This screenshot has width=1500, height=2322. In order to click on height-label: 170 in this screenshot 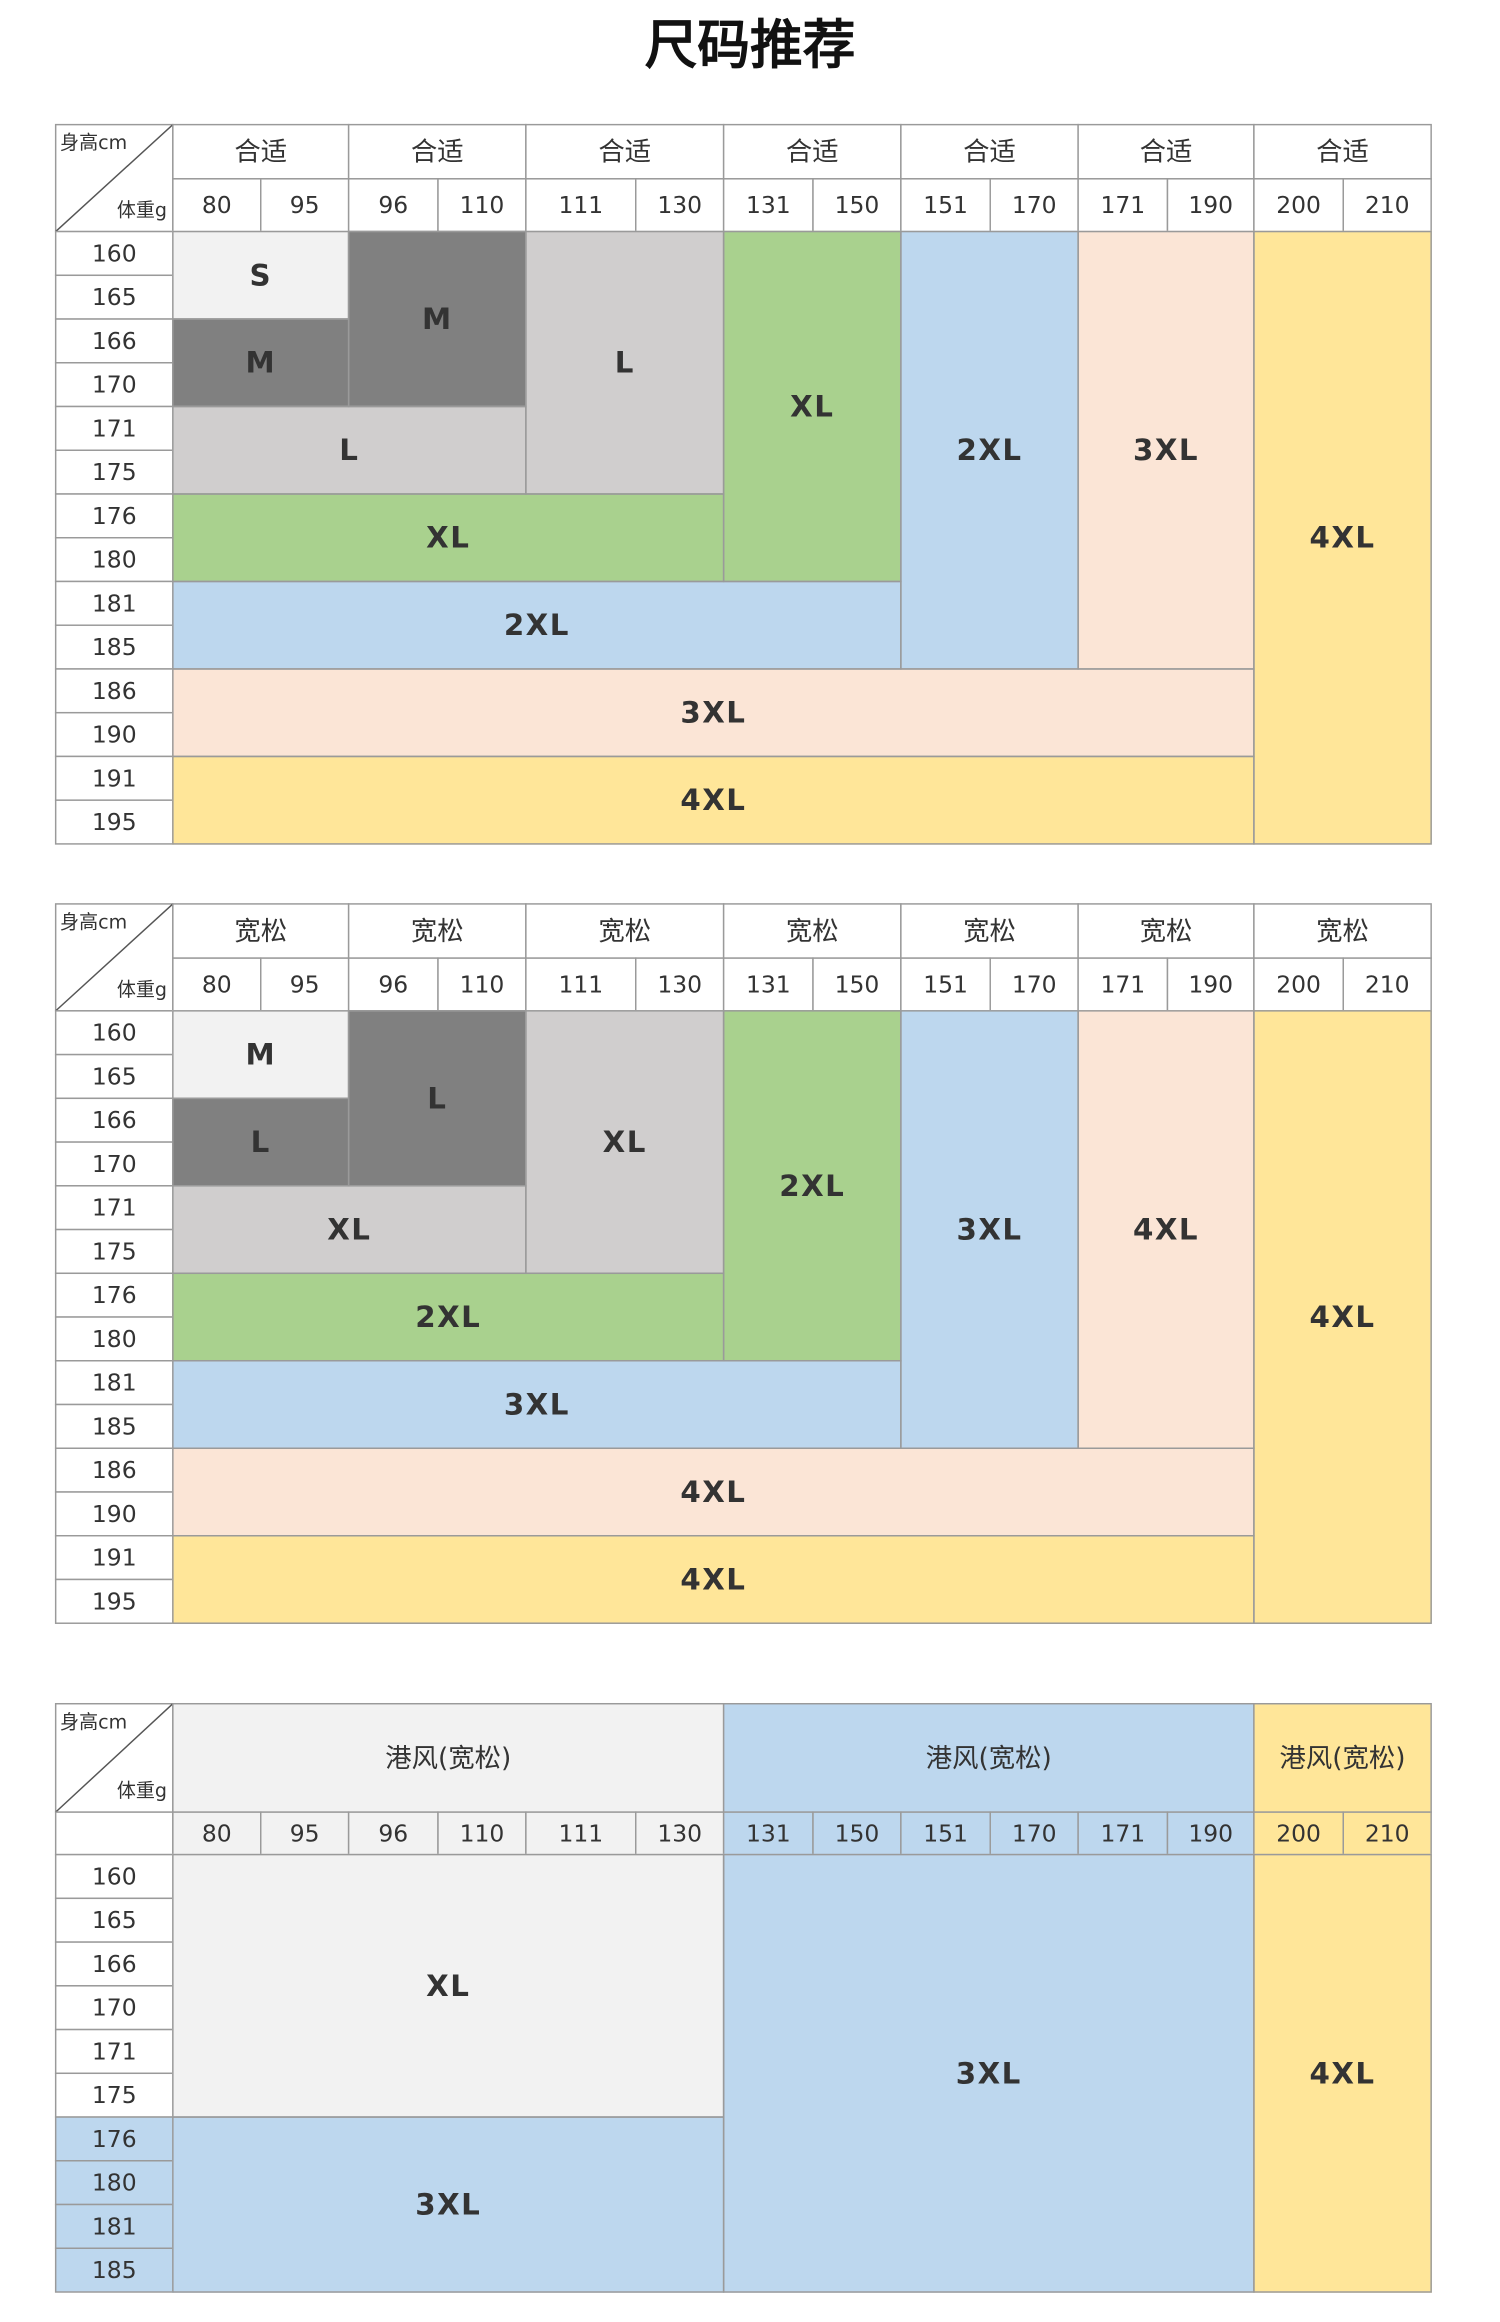, I will do `click(114, 385)`.